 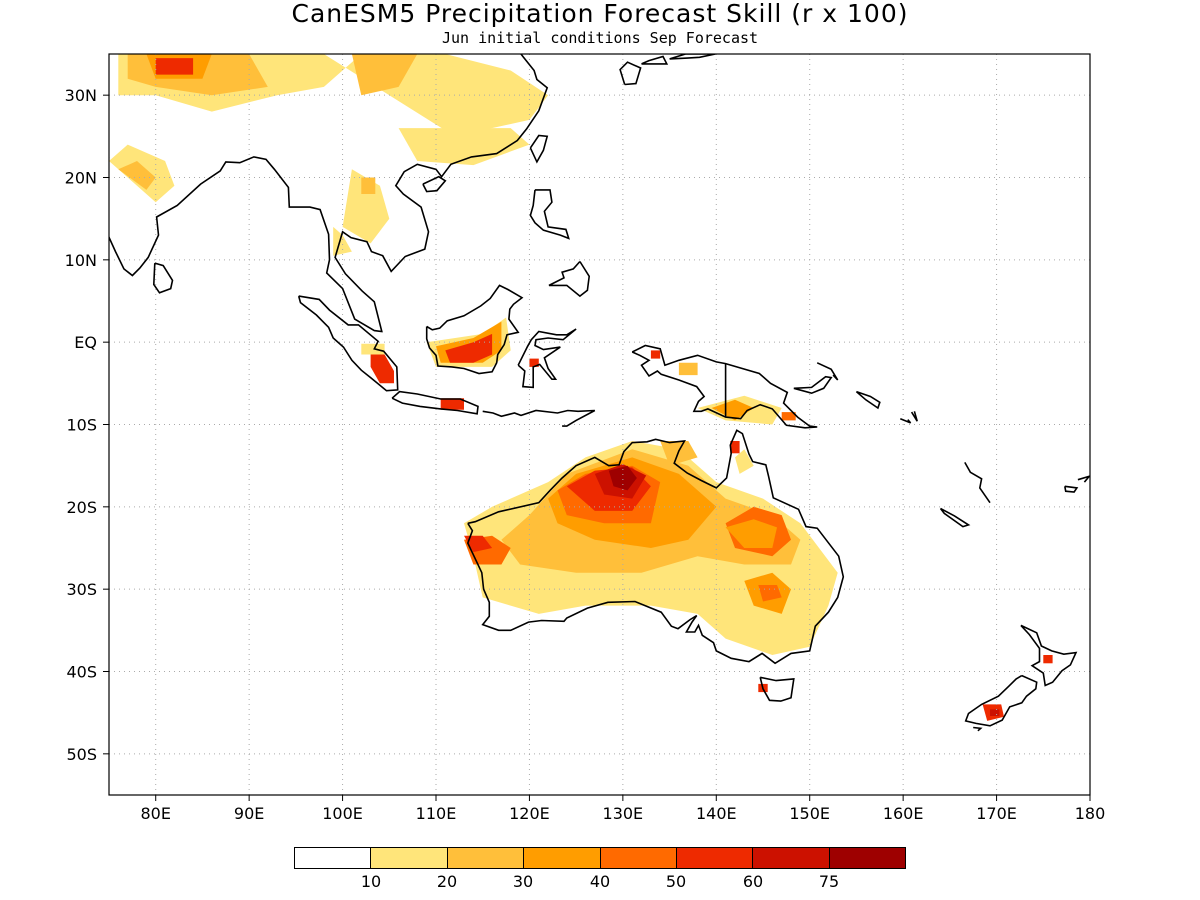 What do you see at coordinates (436, 813) in the screenshot?
I see `lon-tick-label: 110E` at bounding box center [436, 813].